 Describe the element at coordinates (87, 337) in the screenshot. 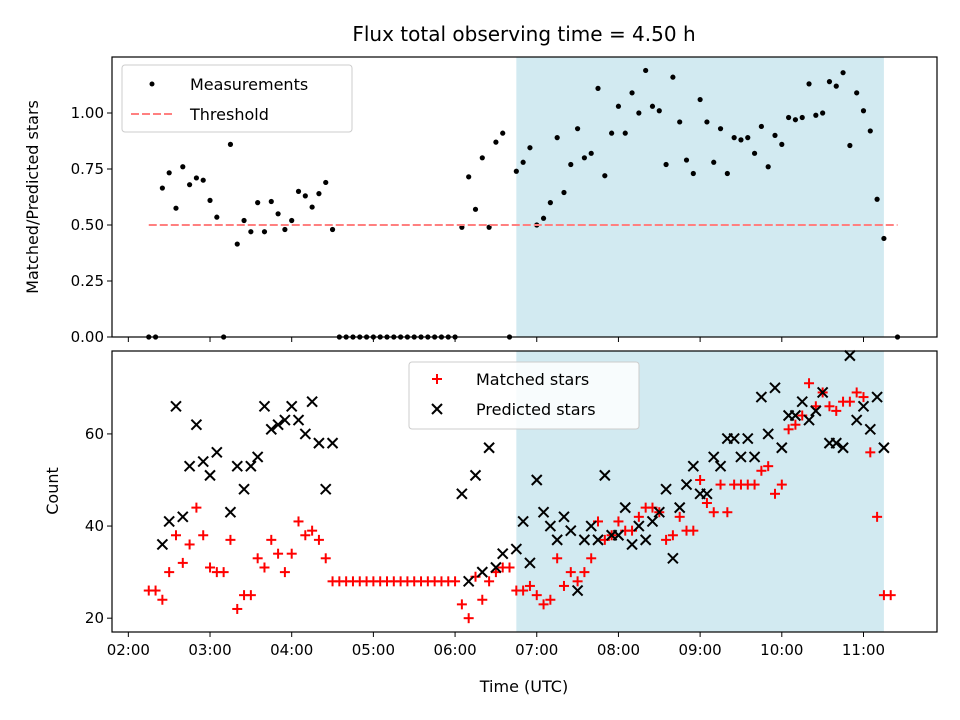

I see `y-tick-label: 0.00` at that location.